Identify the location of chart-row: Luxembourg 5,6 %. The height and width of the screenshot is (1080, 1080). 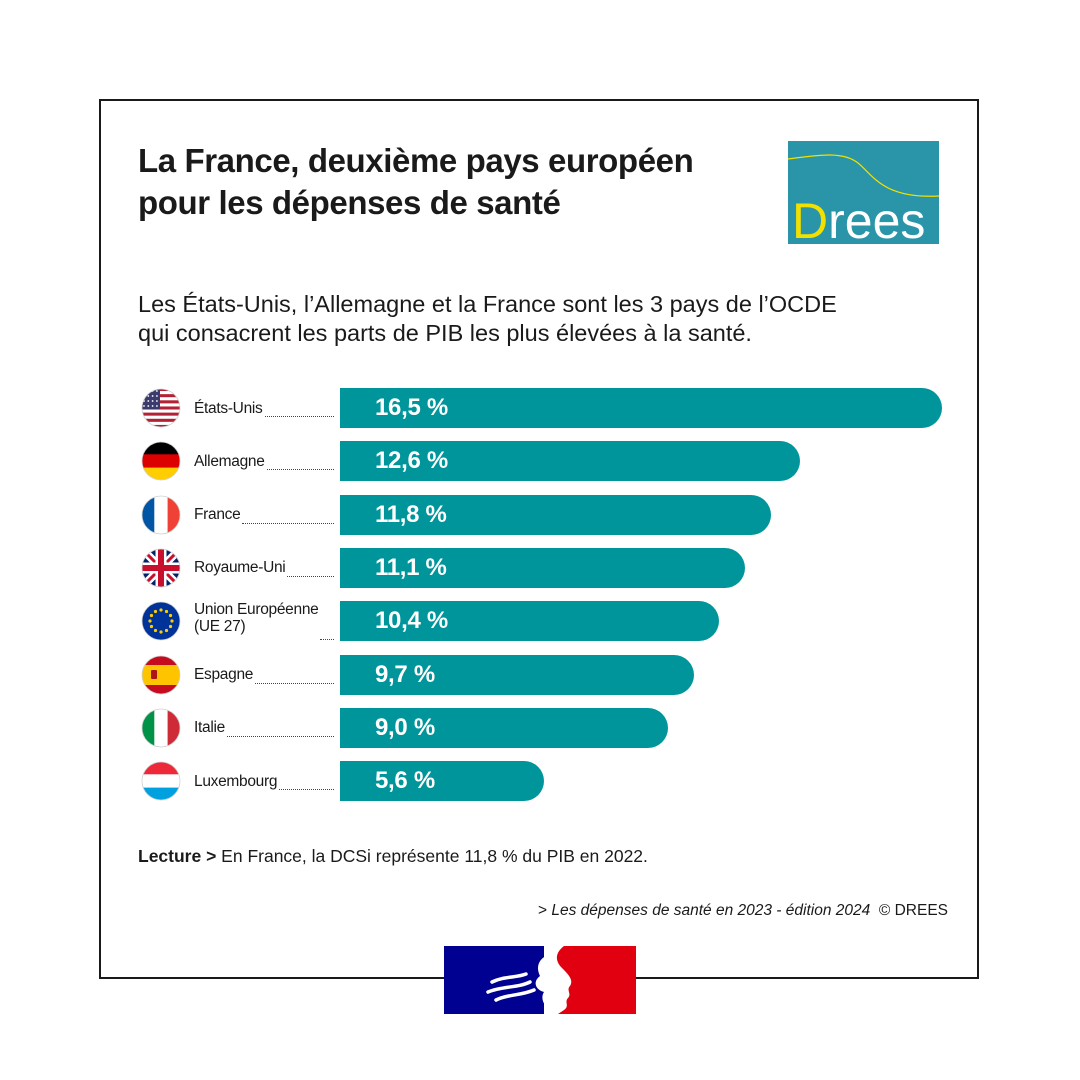
(540, 781).